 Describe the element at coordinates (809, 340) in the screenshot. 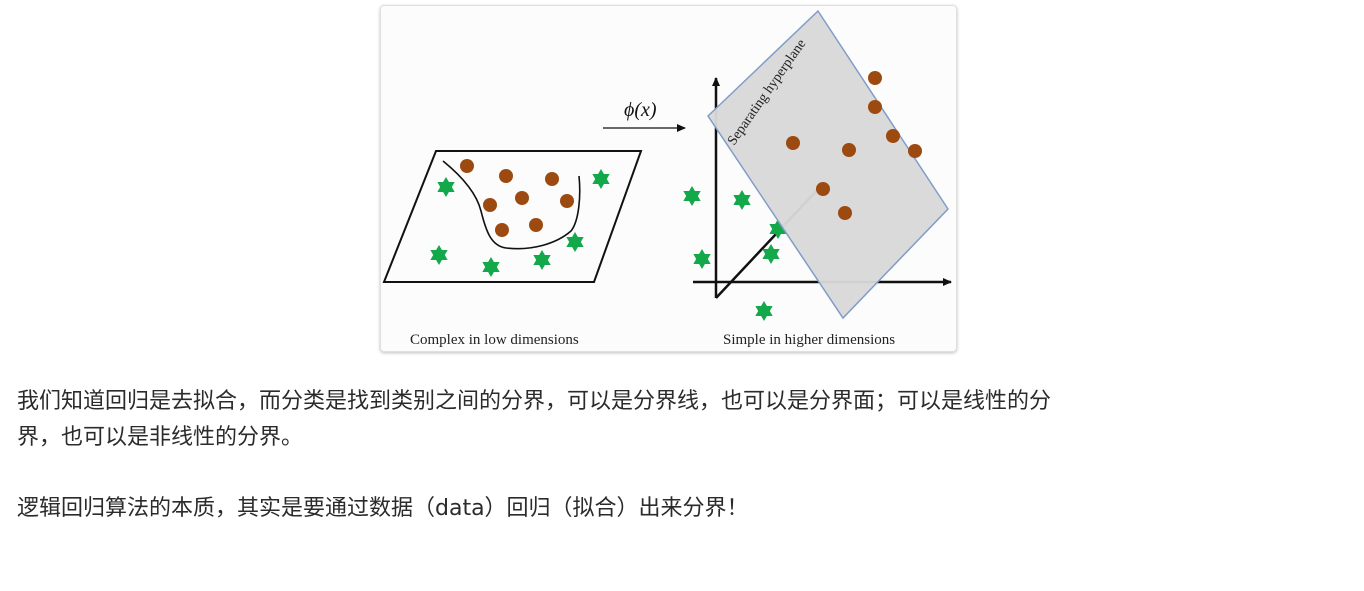

I see `right-caption: Simple in higher dimensions` at that location.